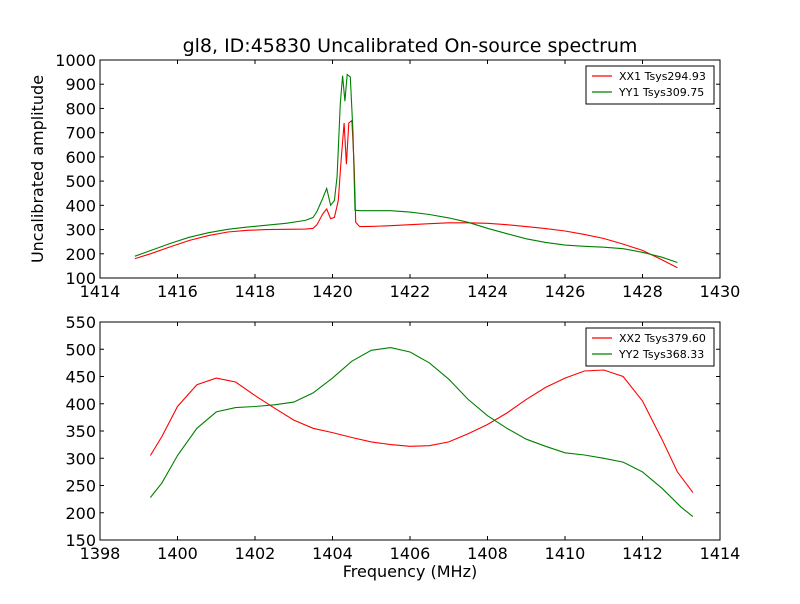 The height and width of the screenshot is (604, 800). What do you see at coordinates (662, 338) in the screenshot?
I see `legend-label: XX2 Tsys379.60` at bounding box center [662, 338].